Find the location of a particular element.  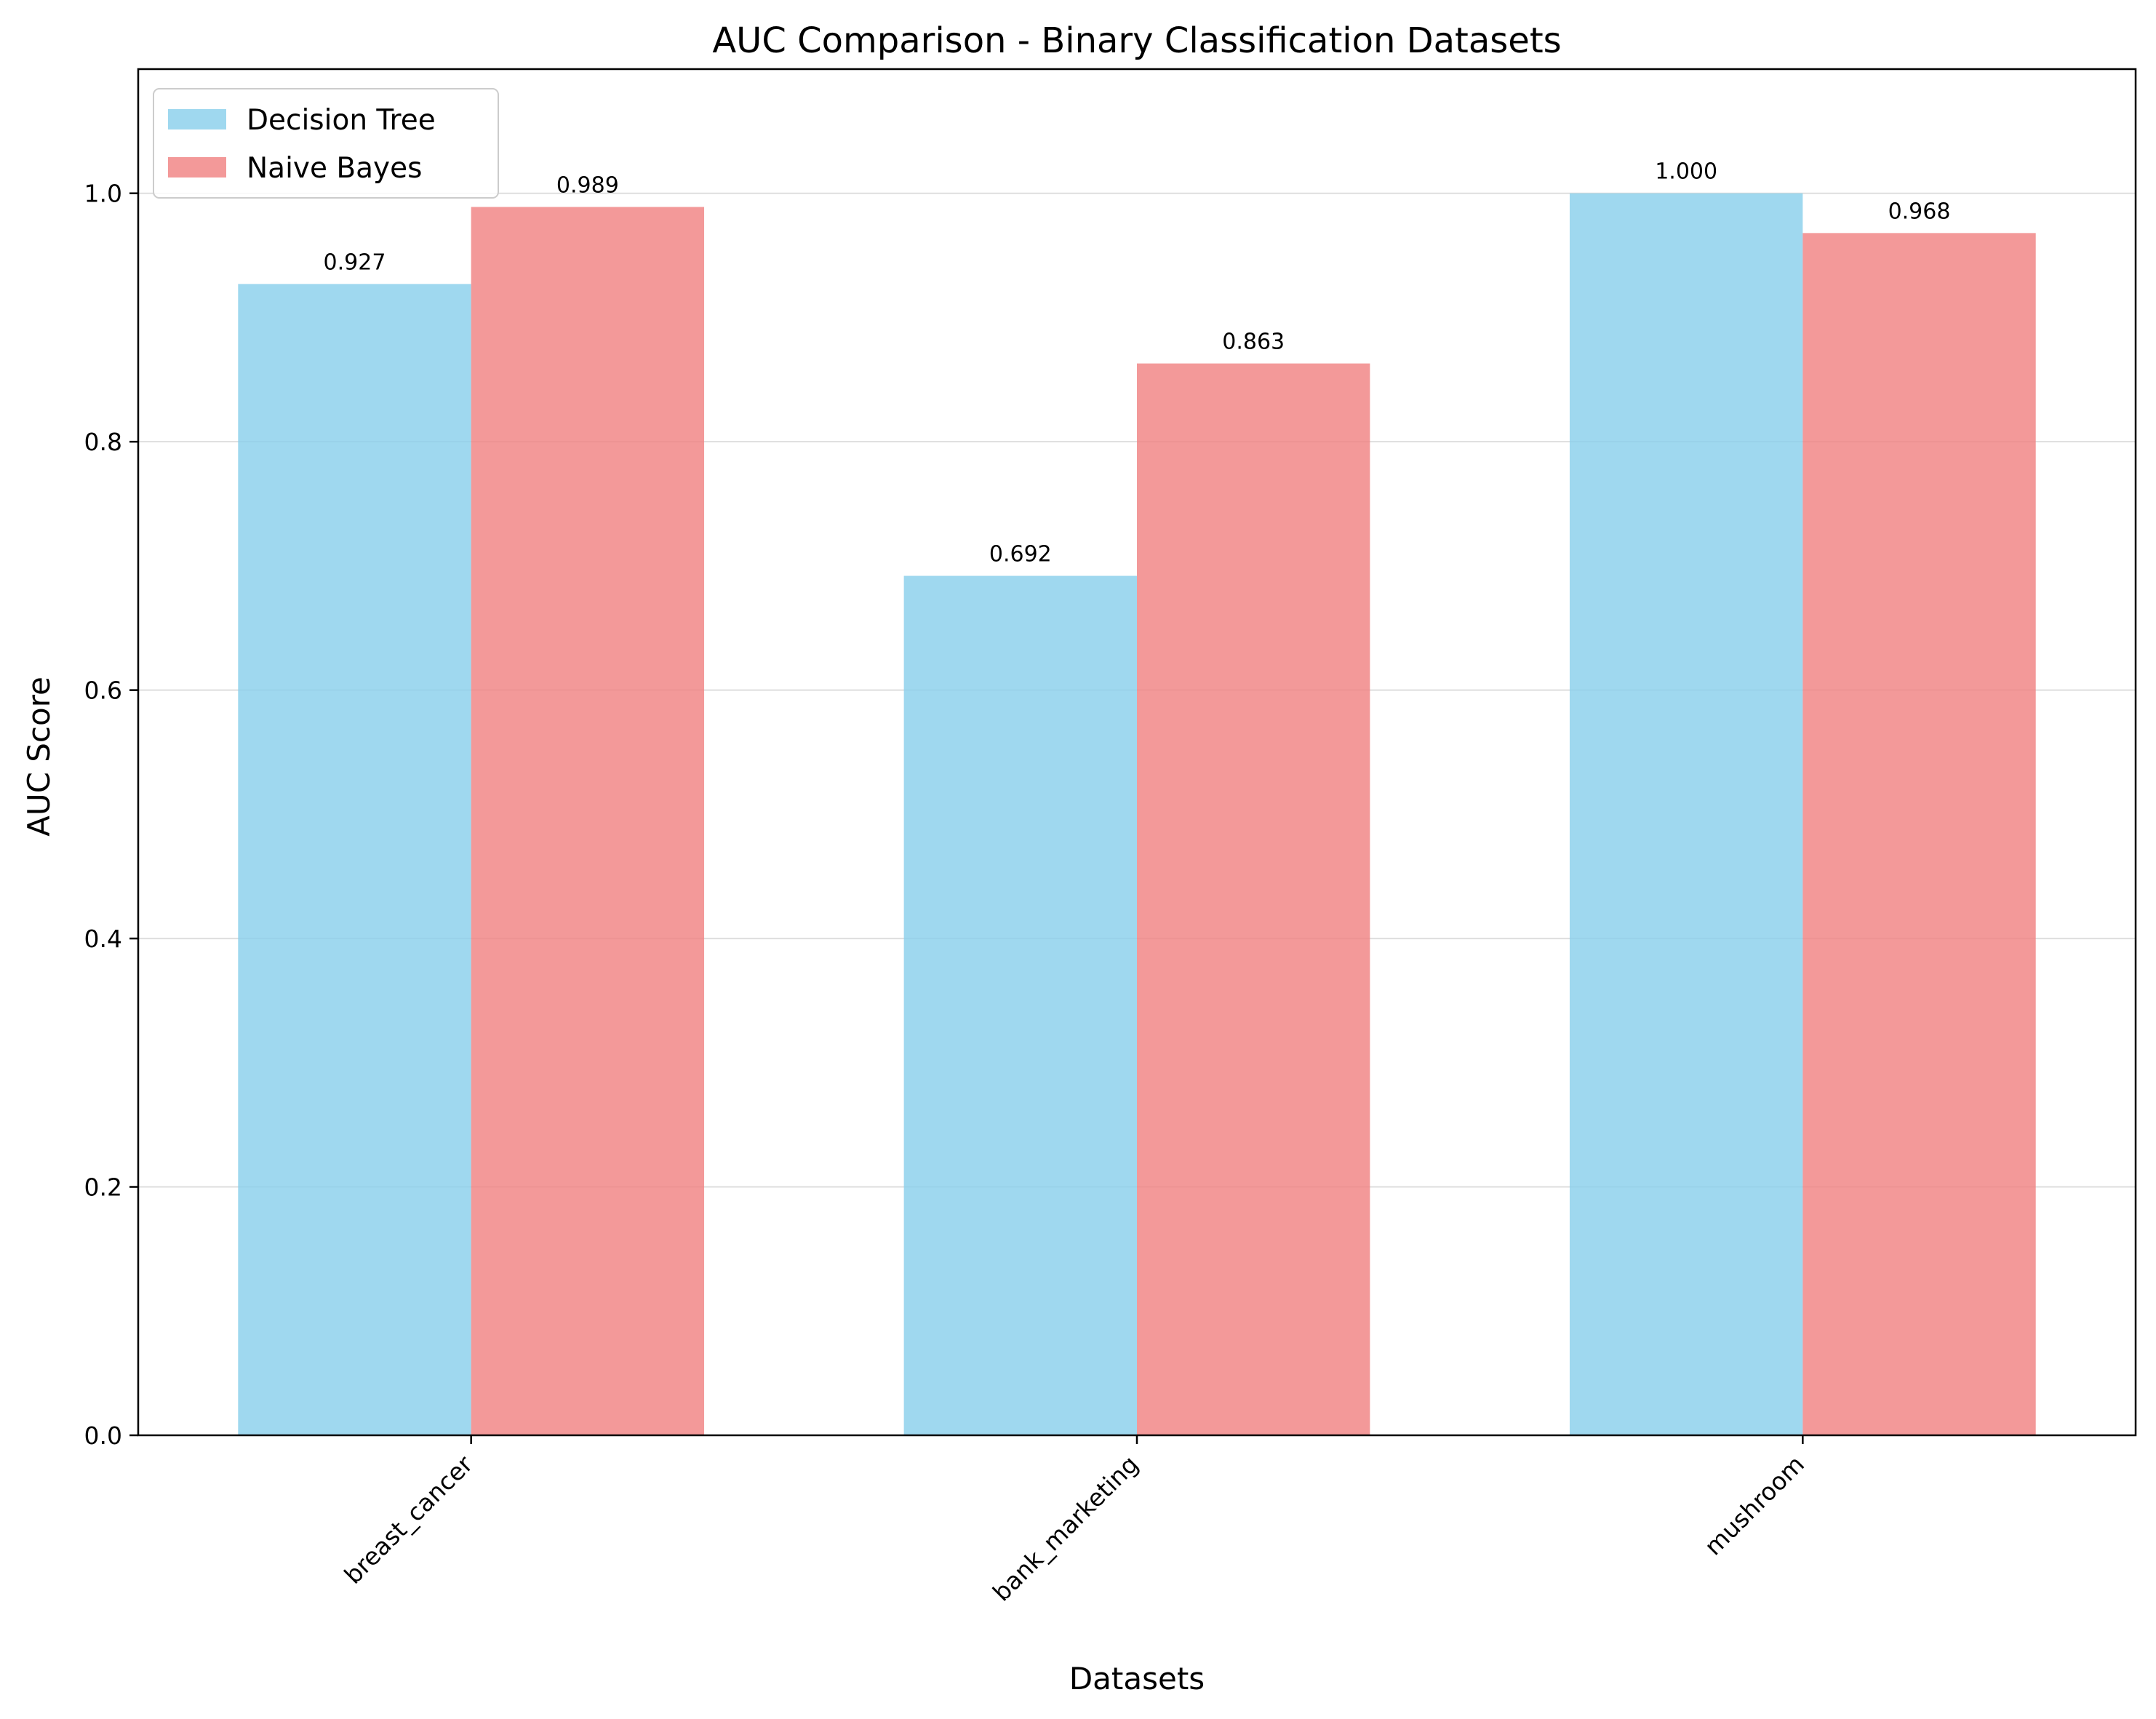

legend-label: Naive Bayes is located at coordinates (334, 168).